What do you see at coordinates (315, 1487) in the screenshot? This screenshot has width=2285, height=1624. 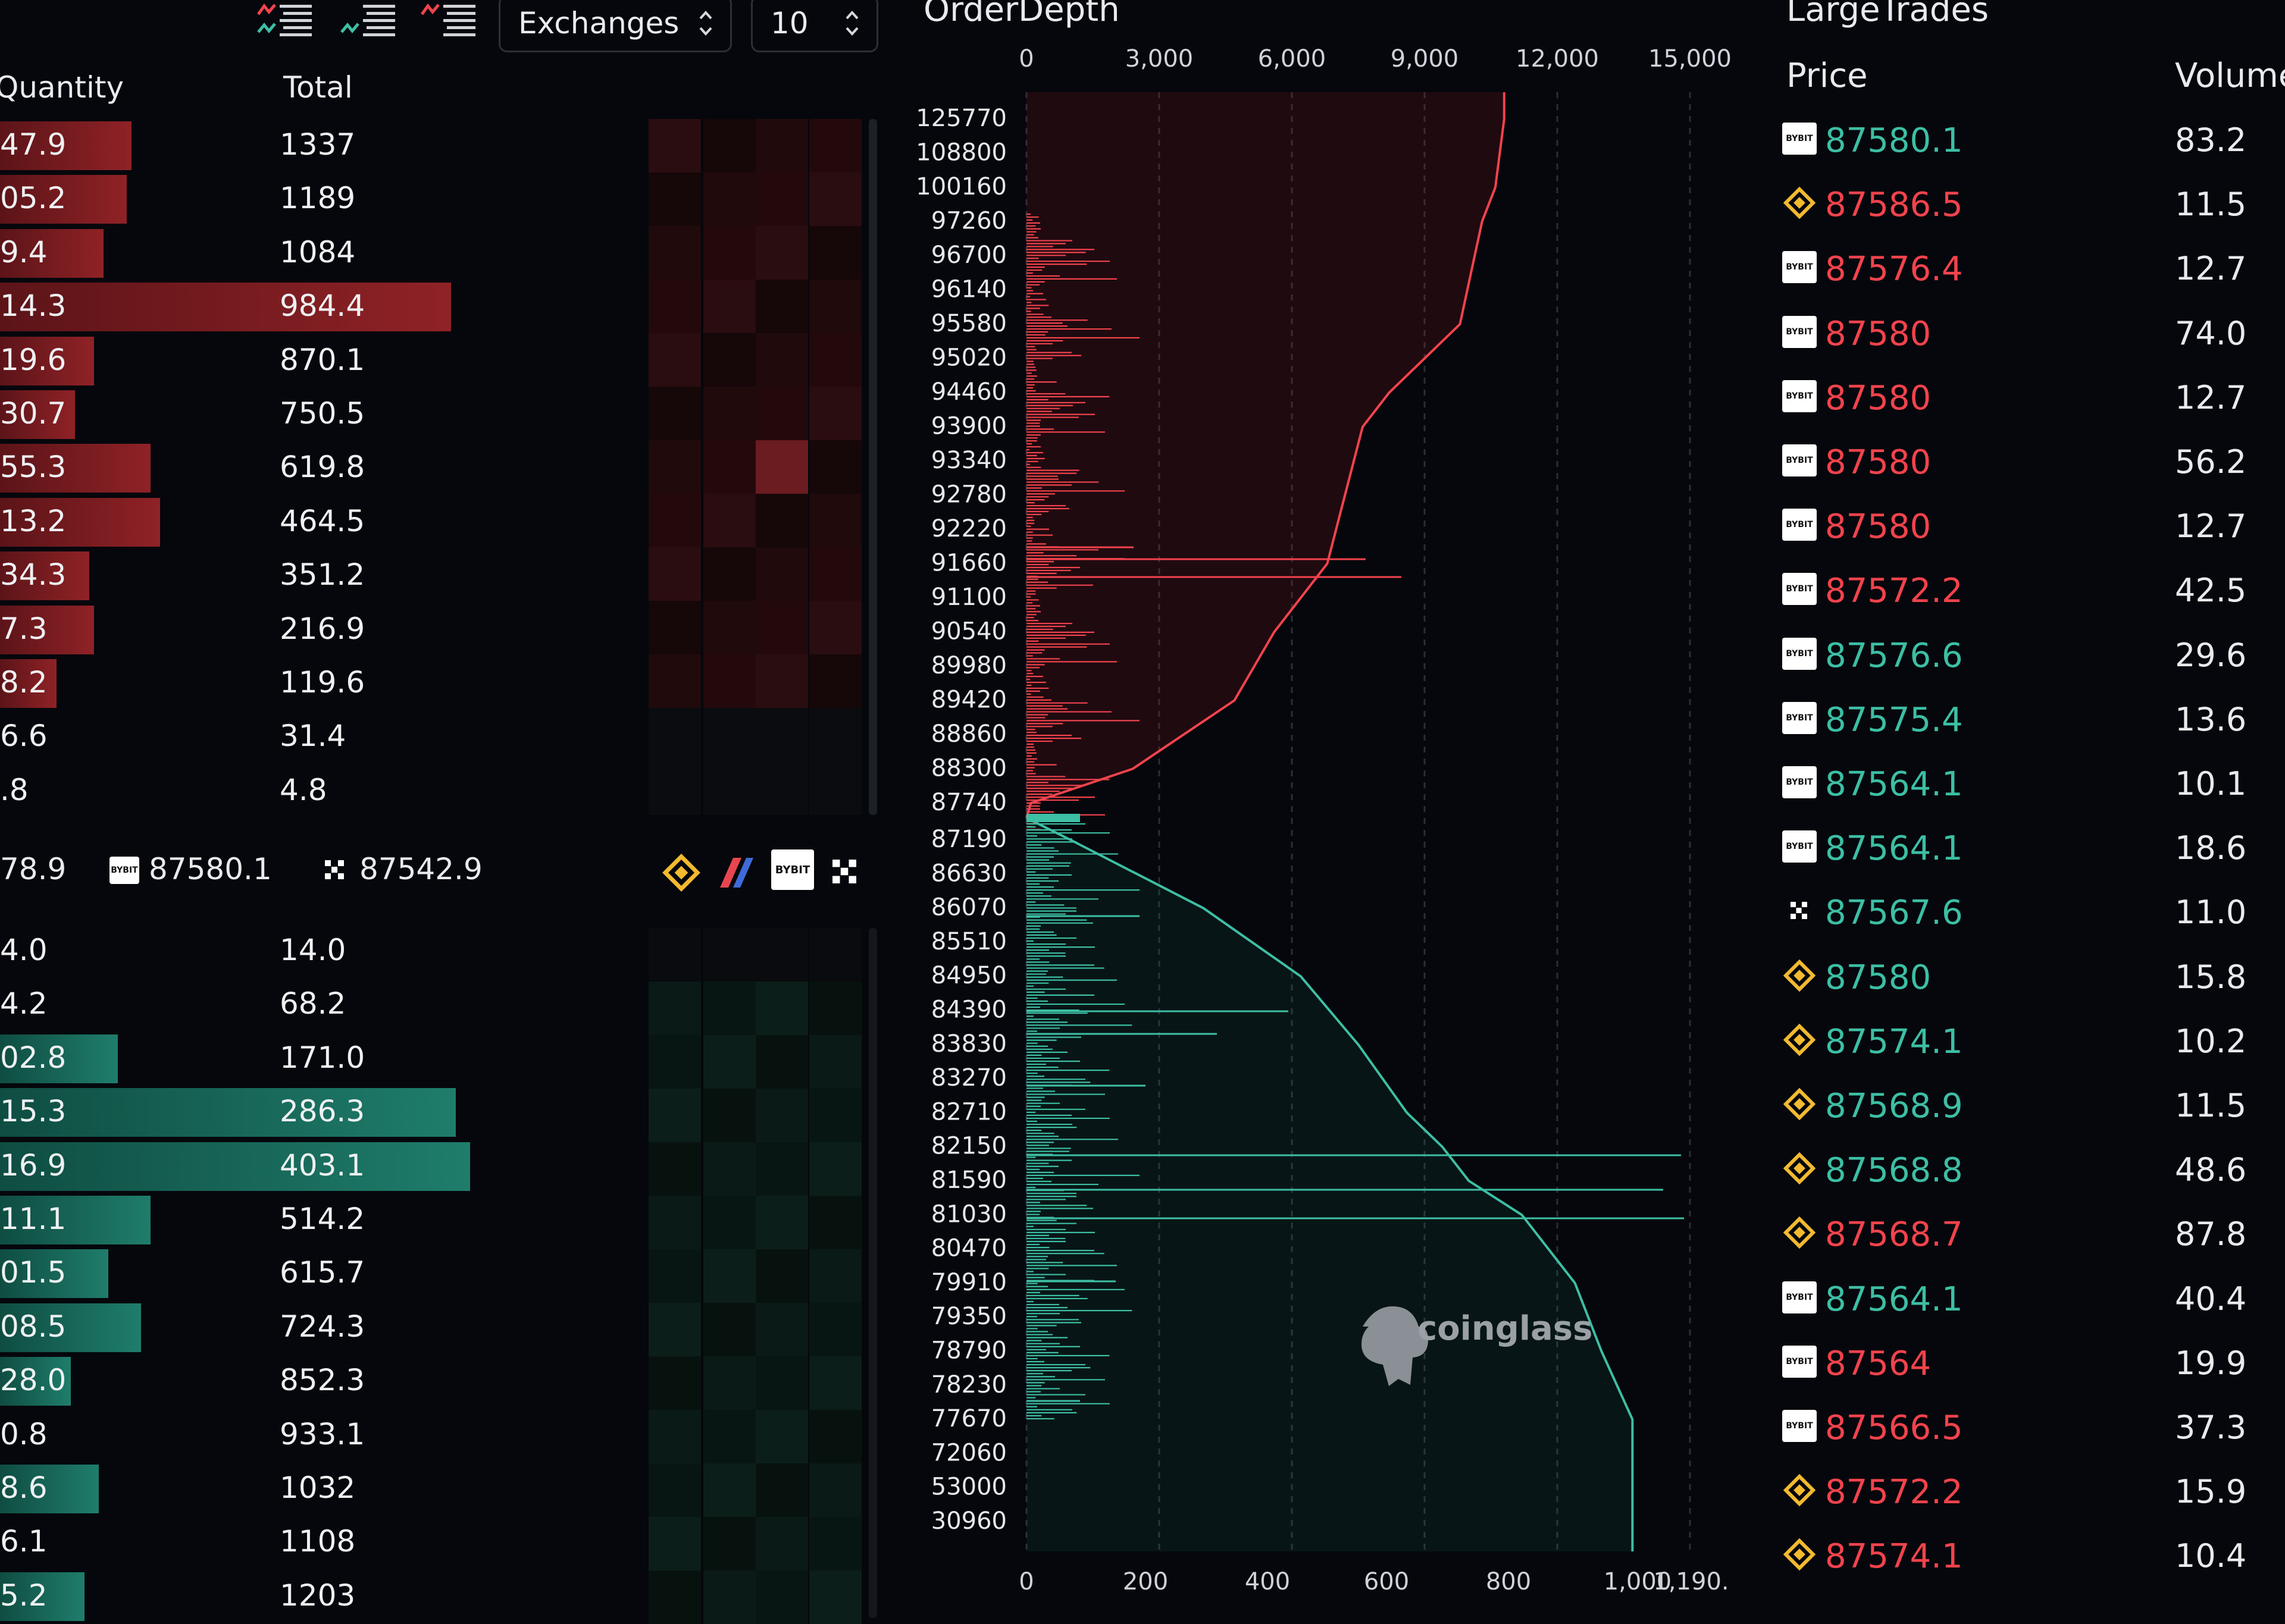 I see `bid-row: 8.6 1032` at bounding box center [315, 1487].